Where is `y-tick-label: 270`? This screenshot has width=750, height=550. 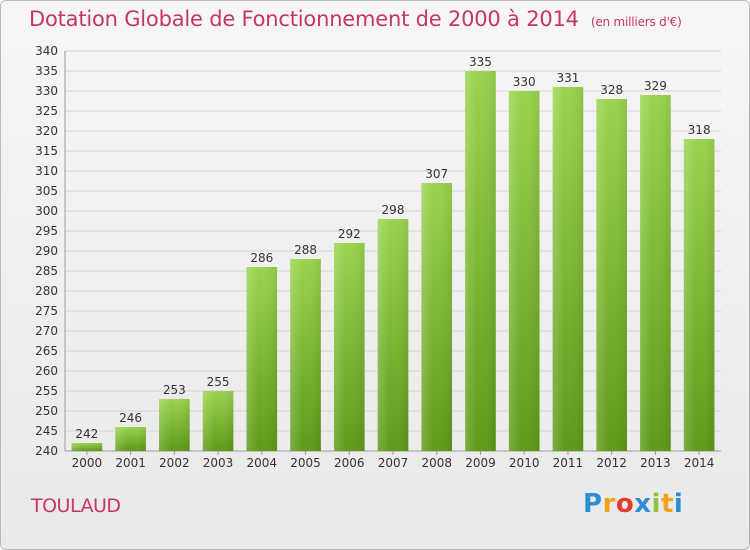 y-tick-label: 270 is located at coordinates (46, 331).